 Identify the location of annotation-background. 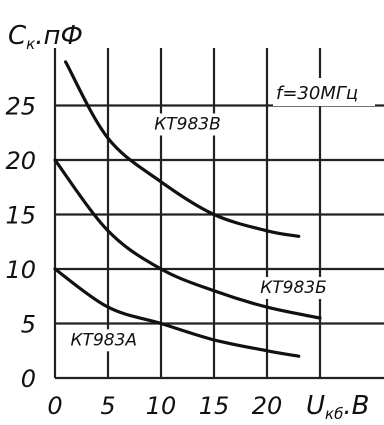
(324, 92).